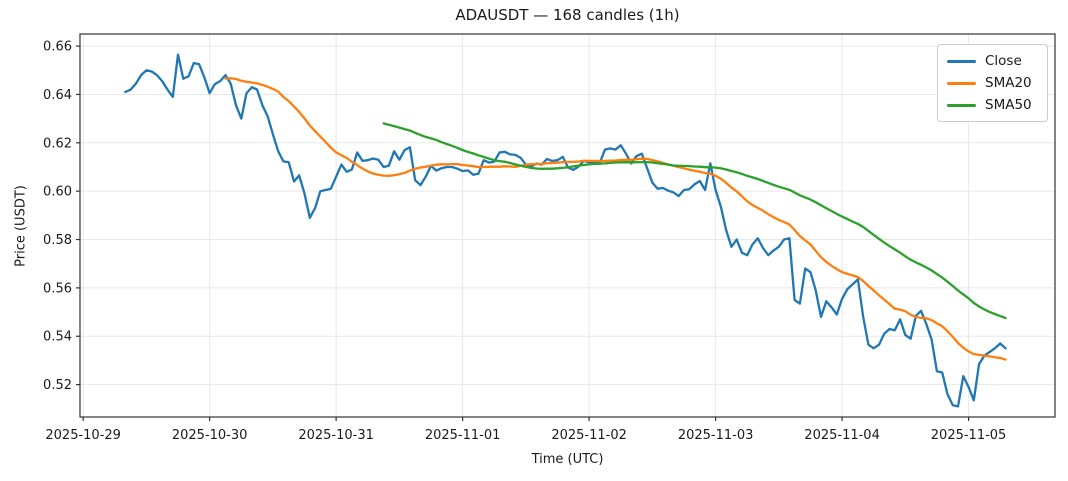 The height and width of the screenshot is (481, 1068). What do you see at coordinates (210, 435) in the screenshot?
I see `x-tick-label: 2025-10-30` at bounding box center [210, 435].